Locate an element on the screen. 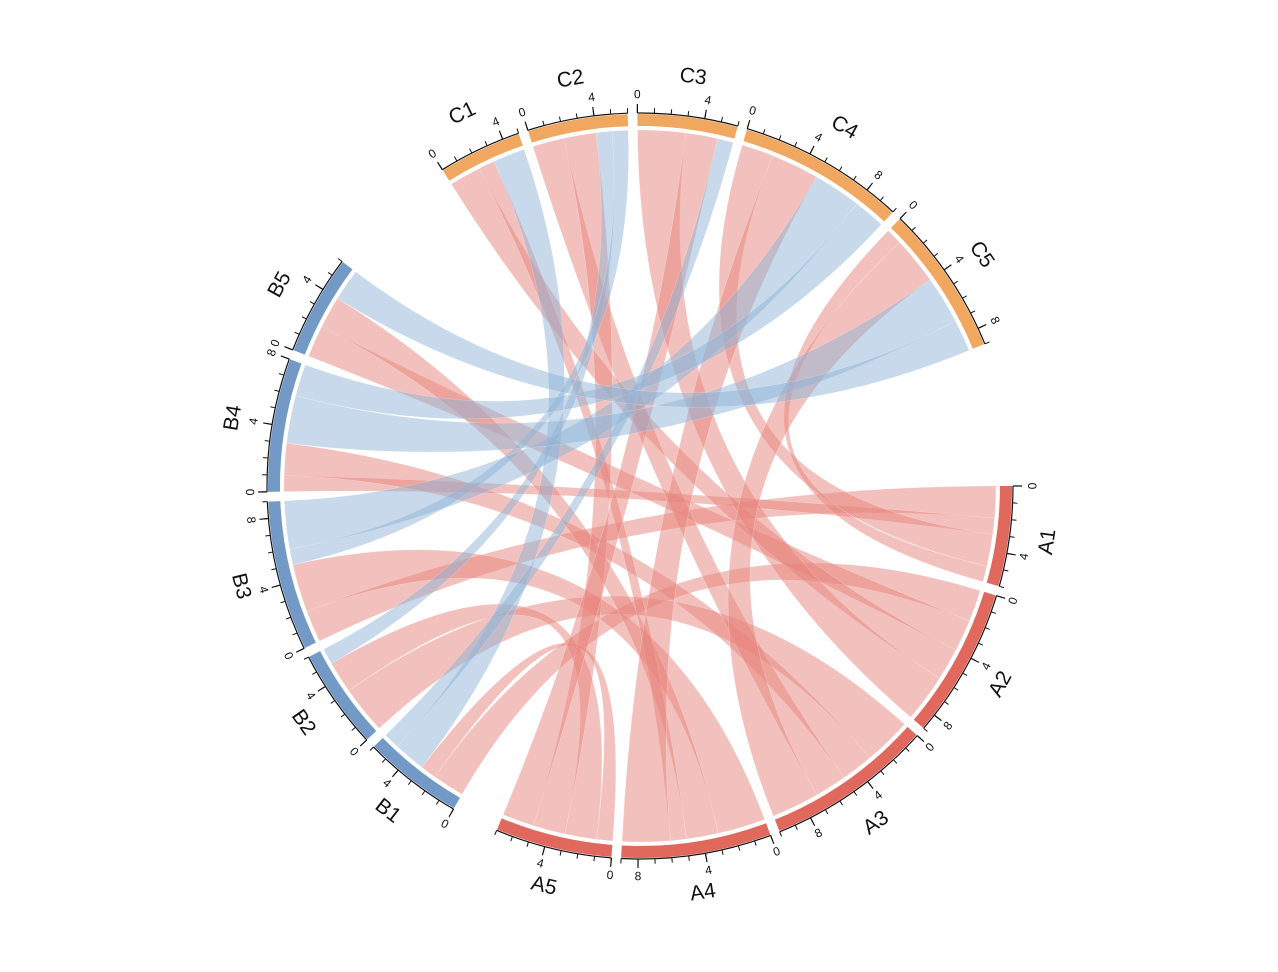  sector-label: A4 is located at coordinates (702, 892).